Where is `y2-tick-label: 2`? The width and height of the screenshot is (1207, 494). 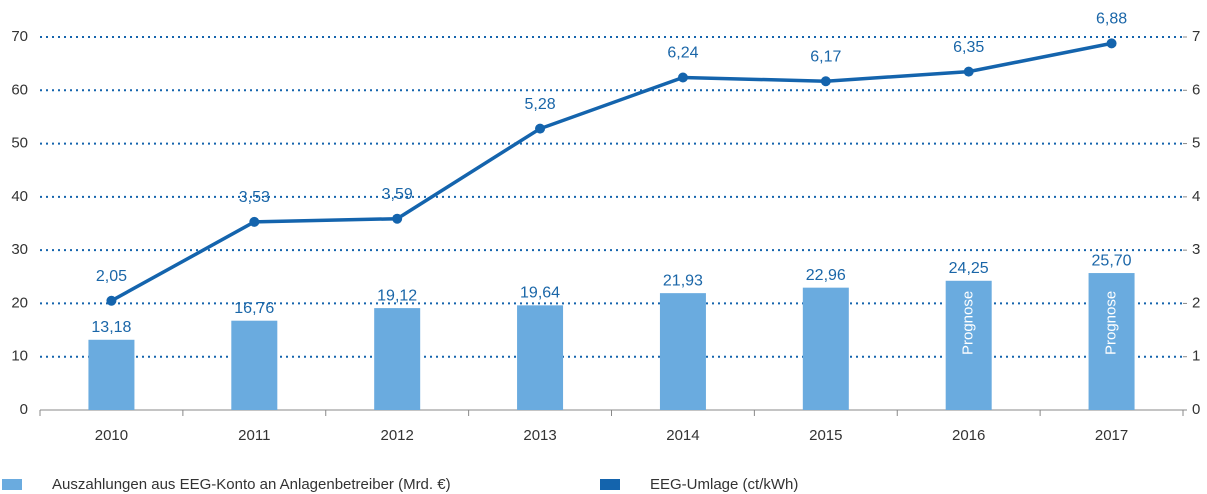 y2-tick-label: 2 is located at coordinates (1196, 302).